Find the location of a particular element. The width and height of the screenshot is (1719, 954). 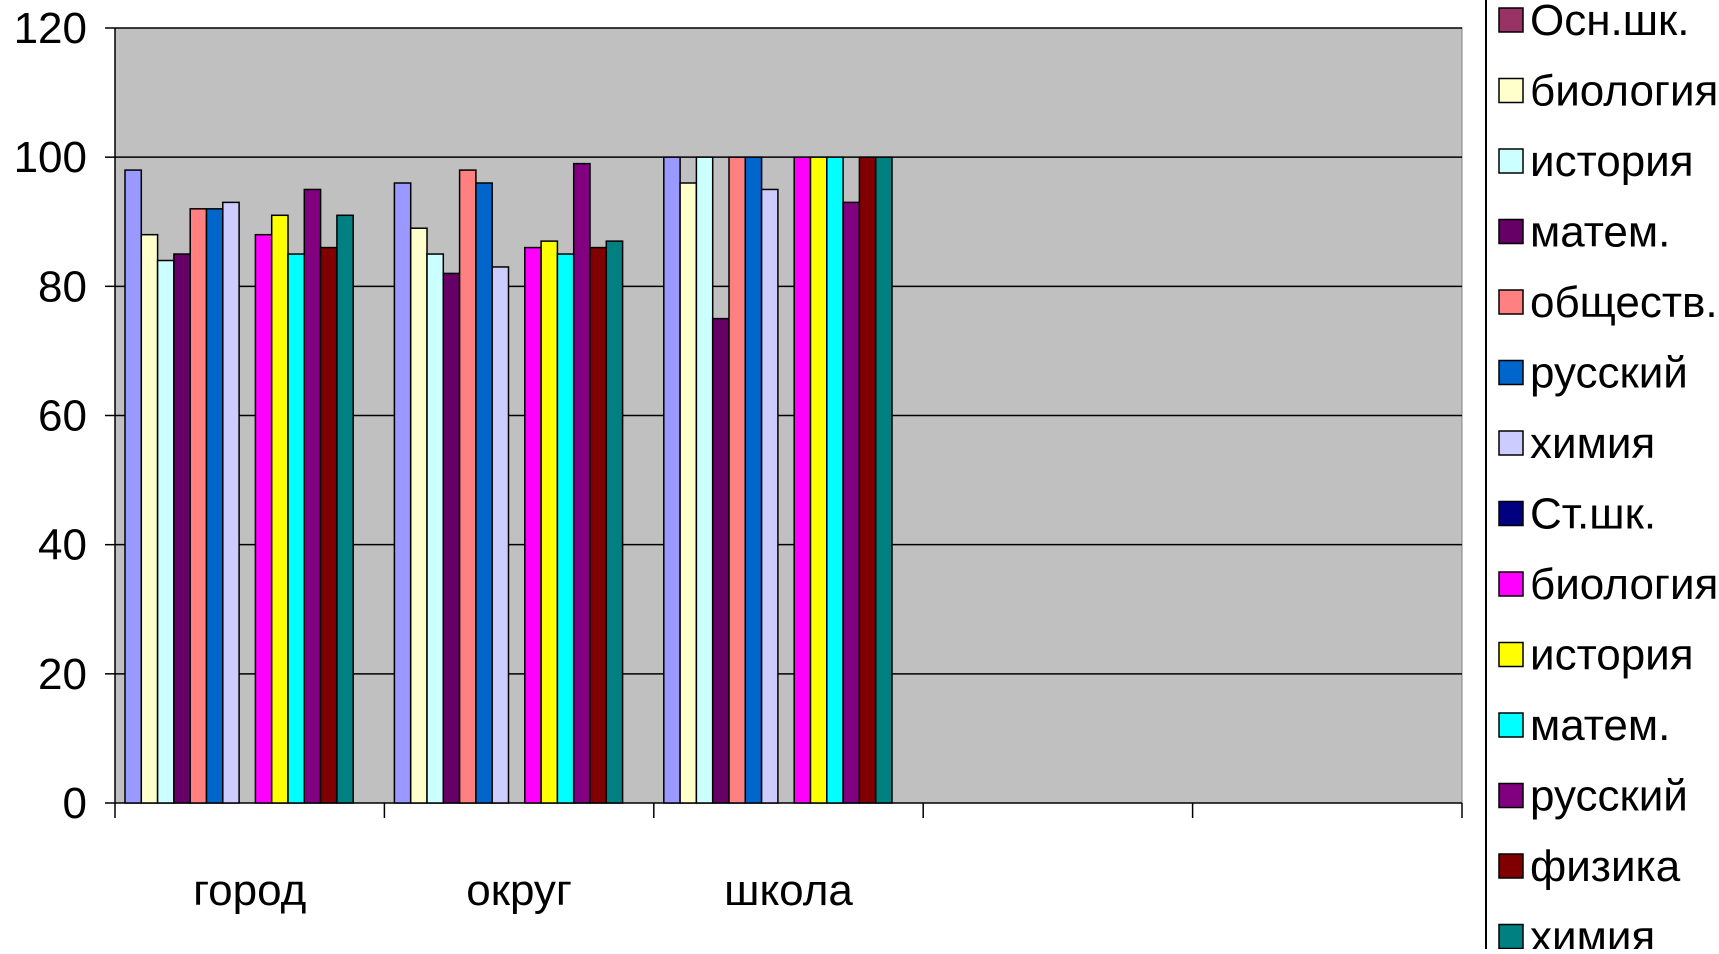

y-tick-label: 20 is located at coordinates (62, 674).